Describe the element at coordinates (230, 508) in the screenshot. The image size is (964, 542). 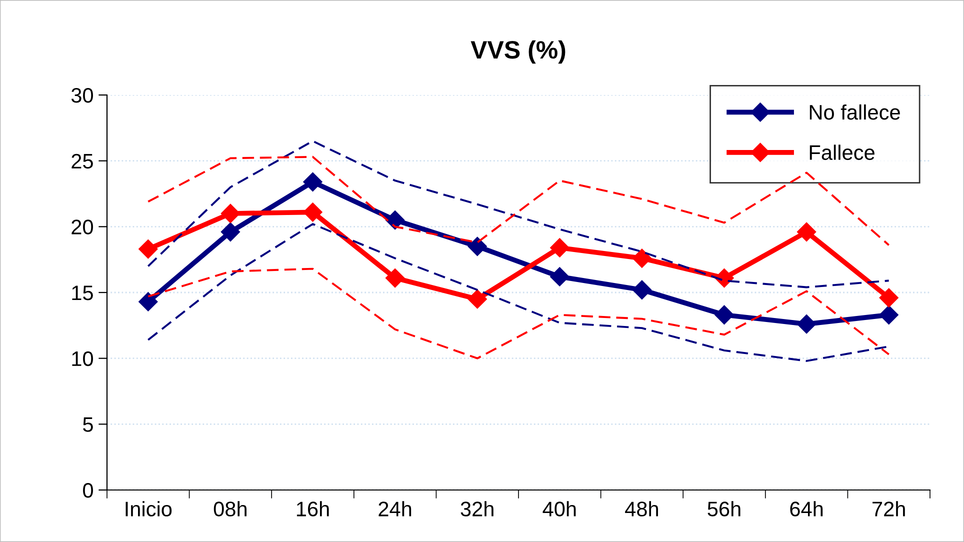
I see `x-tick-label: 08h` at that location.